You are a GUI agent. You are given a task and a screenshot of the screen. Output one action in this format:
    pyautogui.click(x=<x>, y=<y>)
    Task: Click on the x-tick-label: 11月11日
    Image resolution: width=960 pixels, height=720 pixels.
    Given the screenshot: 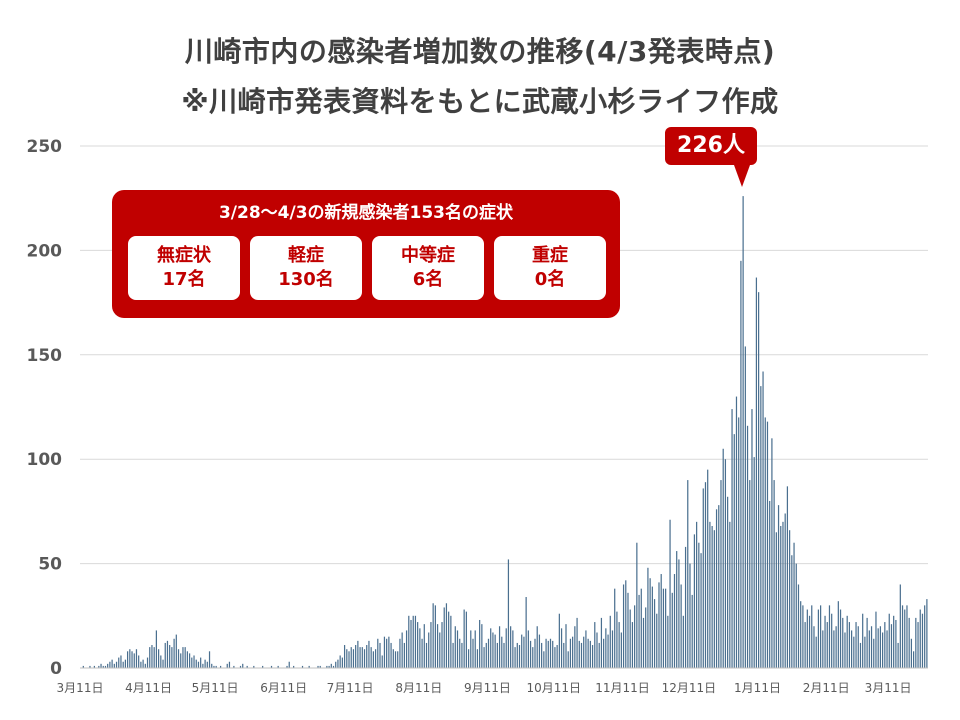 What is the action you would take?
    pyautogui.click(x=622, y=688)
    